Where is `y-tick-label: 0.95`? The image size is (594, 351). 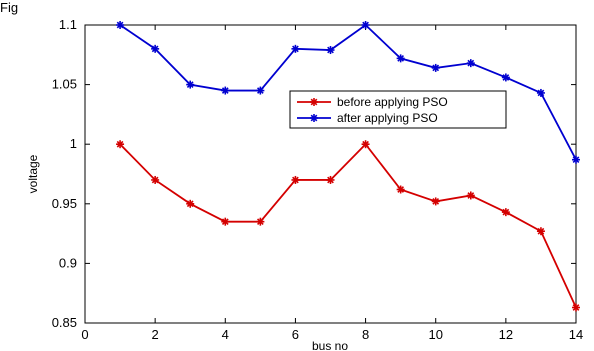
y-tick-label: 0.95 is located at coordinates (64, 203).